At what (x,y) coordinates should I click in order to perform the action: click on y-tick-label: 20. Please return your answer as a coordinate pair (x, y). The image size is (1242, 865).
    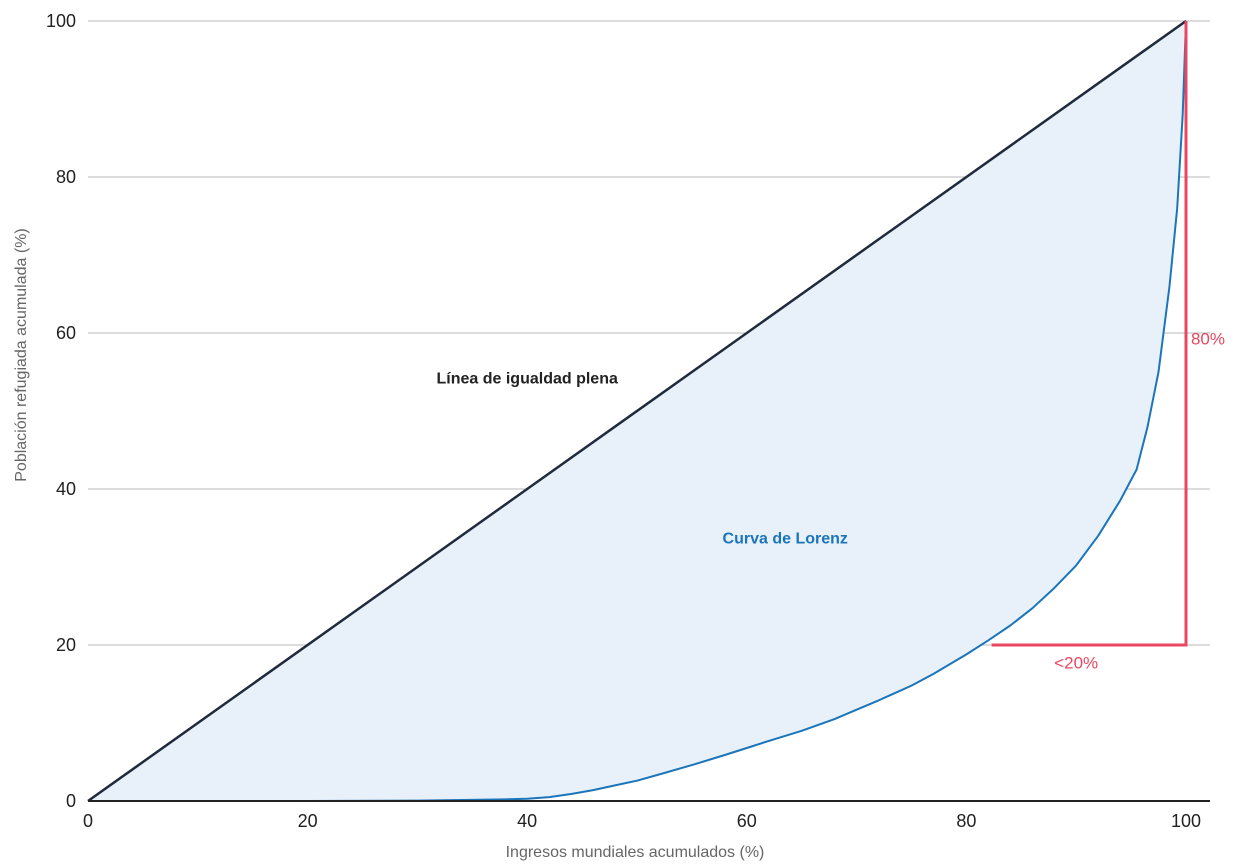
    Looking at the image, I should click on (66, 645).